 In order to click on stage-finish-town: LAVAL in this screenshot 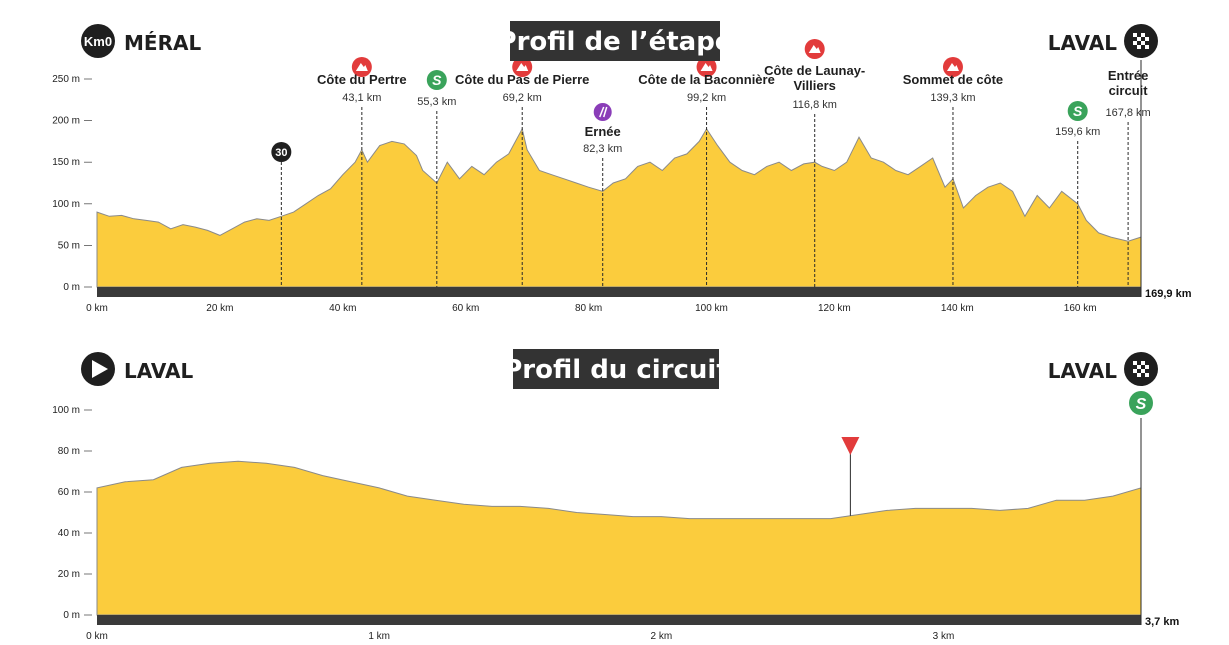, I will do `click(1082, 43)`.